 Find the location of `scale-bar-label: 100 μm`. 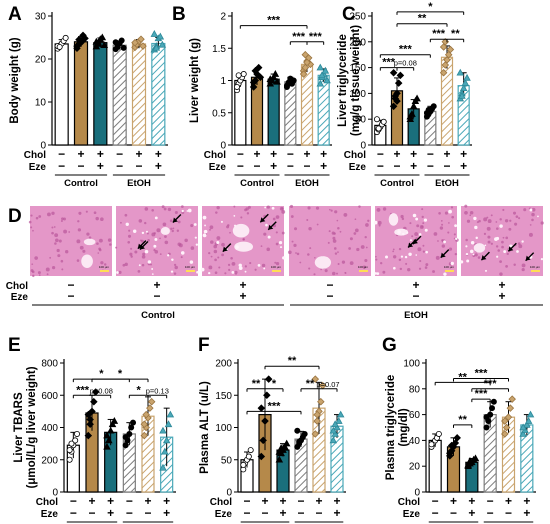

scale-bar-label: 100 μm is located at coordinates (449, 267).